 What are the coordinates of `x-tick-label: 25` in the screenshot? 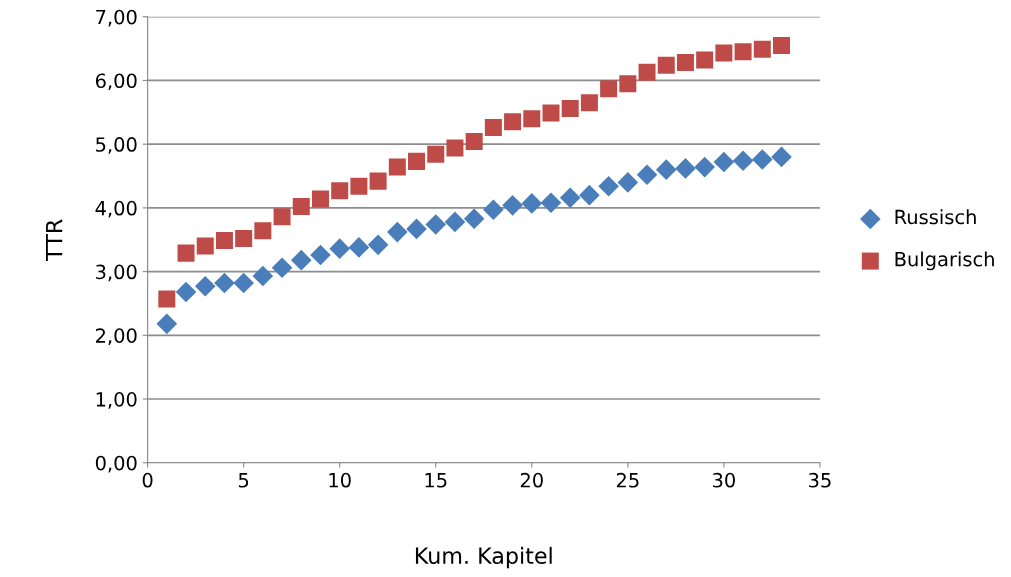 It's located at (627, 480).